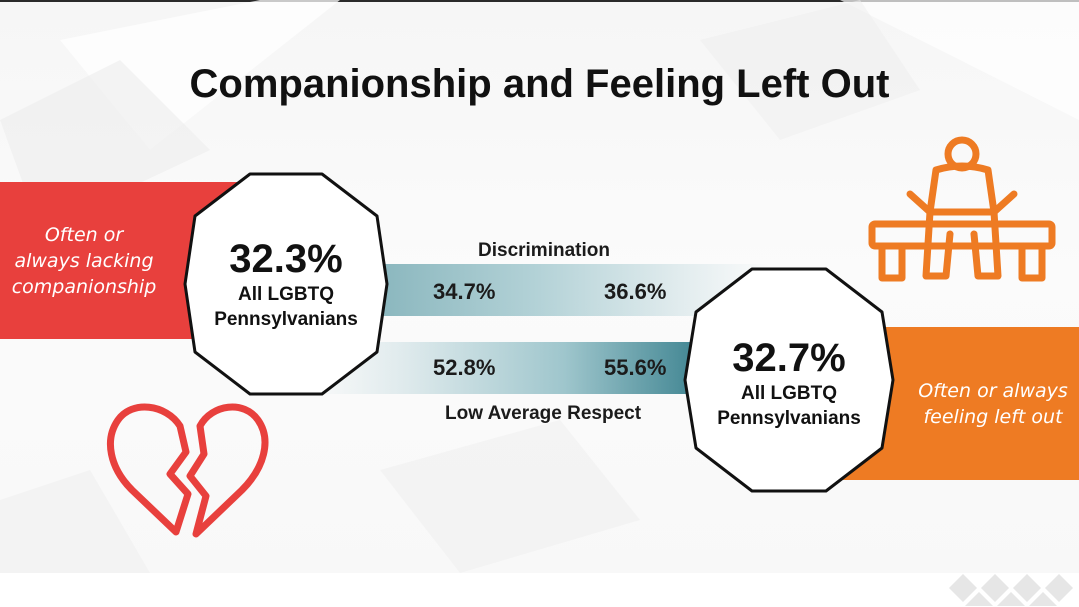 Image resolution: width=1079 pixels, height=607 pixels. Describe the element at coordinates (544, 250) in the screenshot. I see `discrimination-label: Discrimination` at that location.